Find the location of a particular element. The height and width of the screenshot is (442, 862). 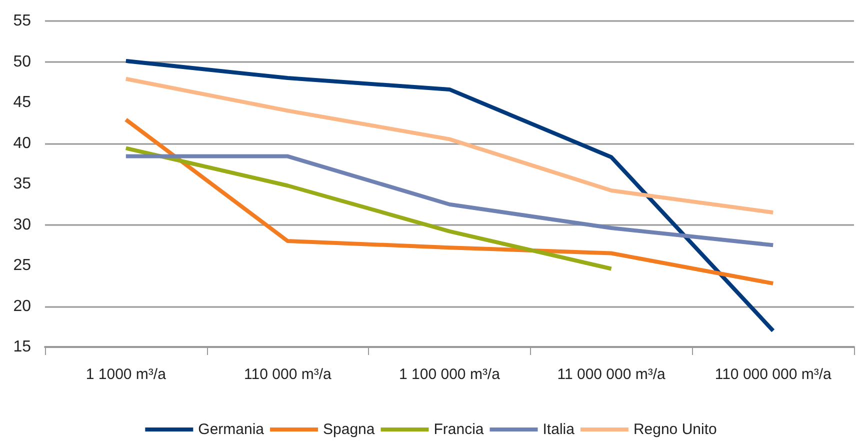

y-tick-label: 40 is located at coordinates (22, 143).